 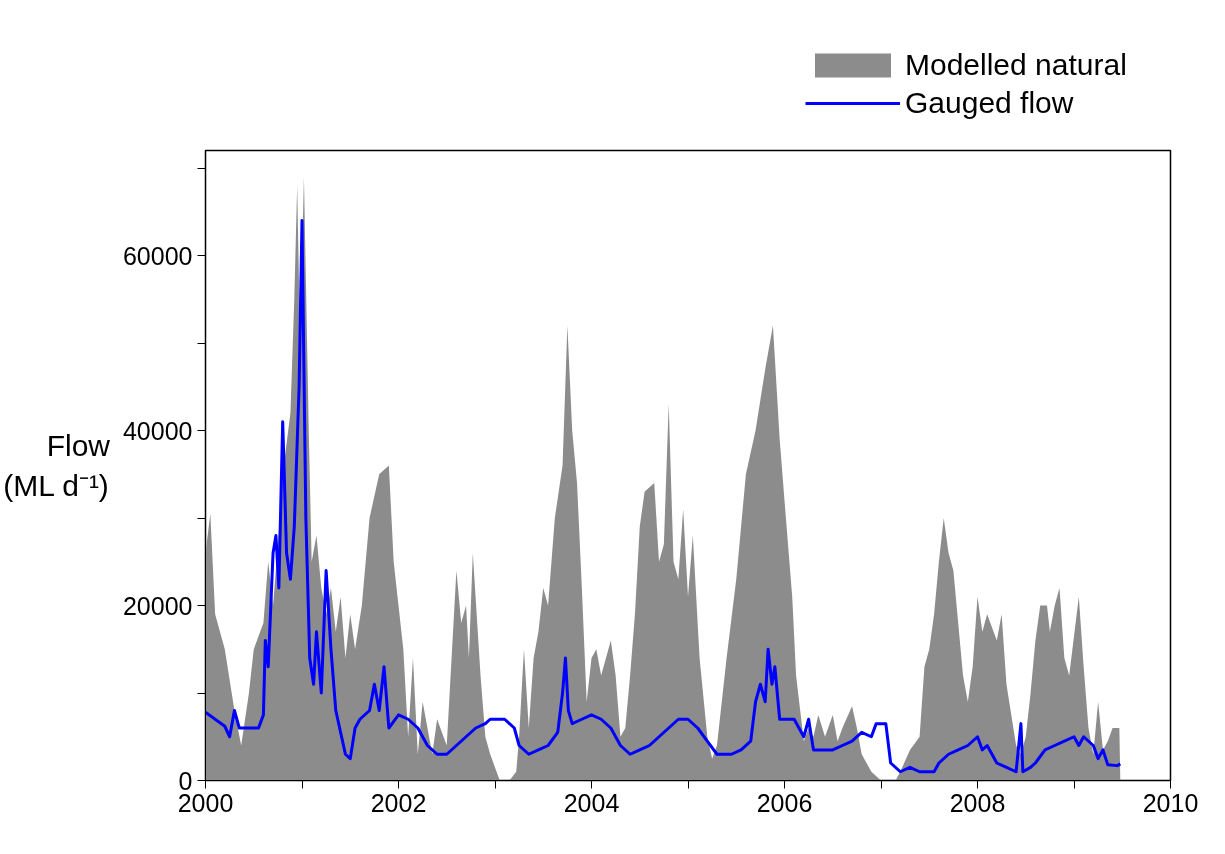 I want to click on legend-label: Gauged flow, so click(x=989, y=103).